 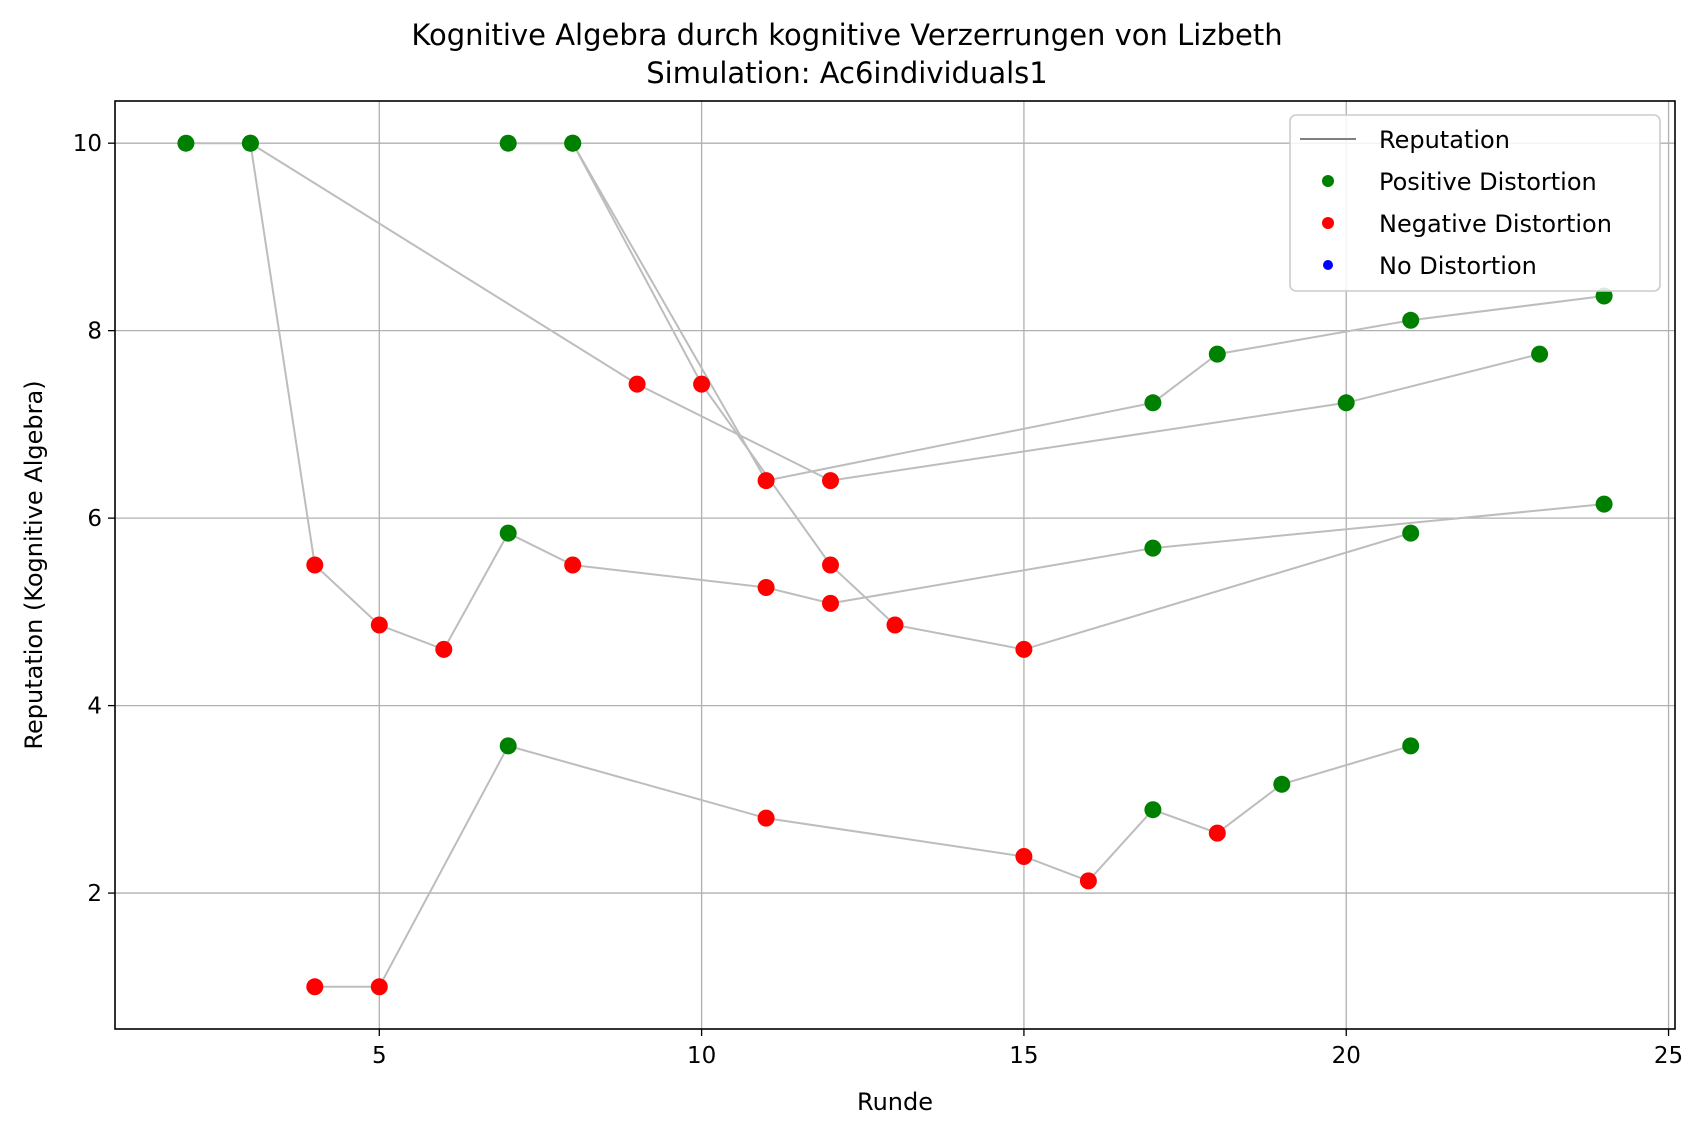 I want to click on legend-negative-marker, so click(x=1328, y=223).